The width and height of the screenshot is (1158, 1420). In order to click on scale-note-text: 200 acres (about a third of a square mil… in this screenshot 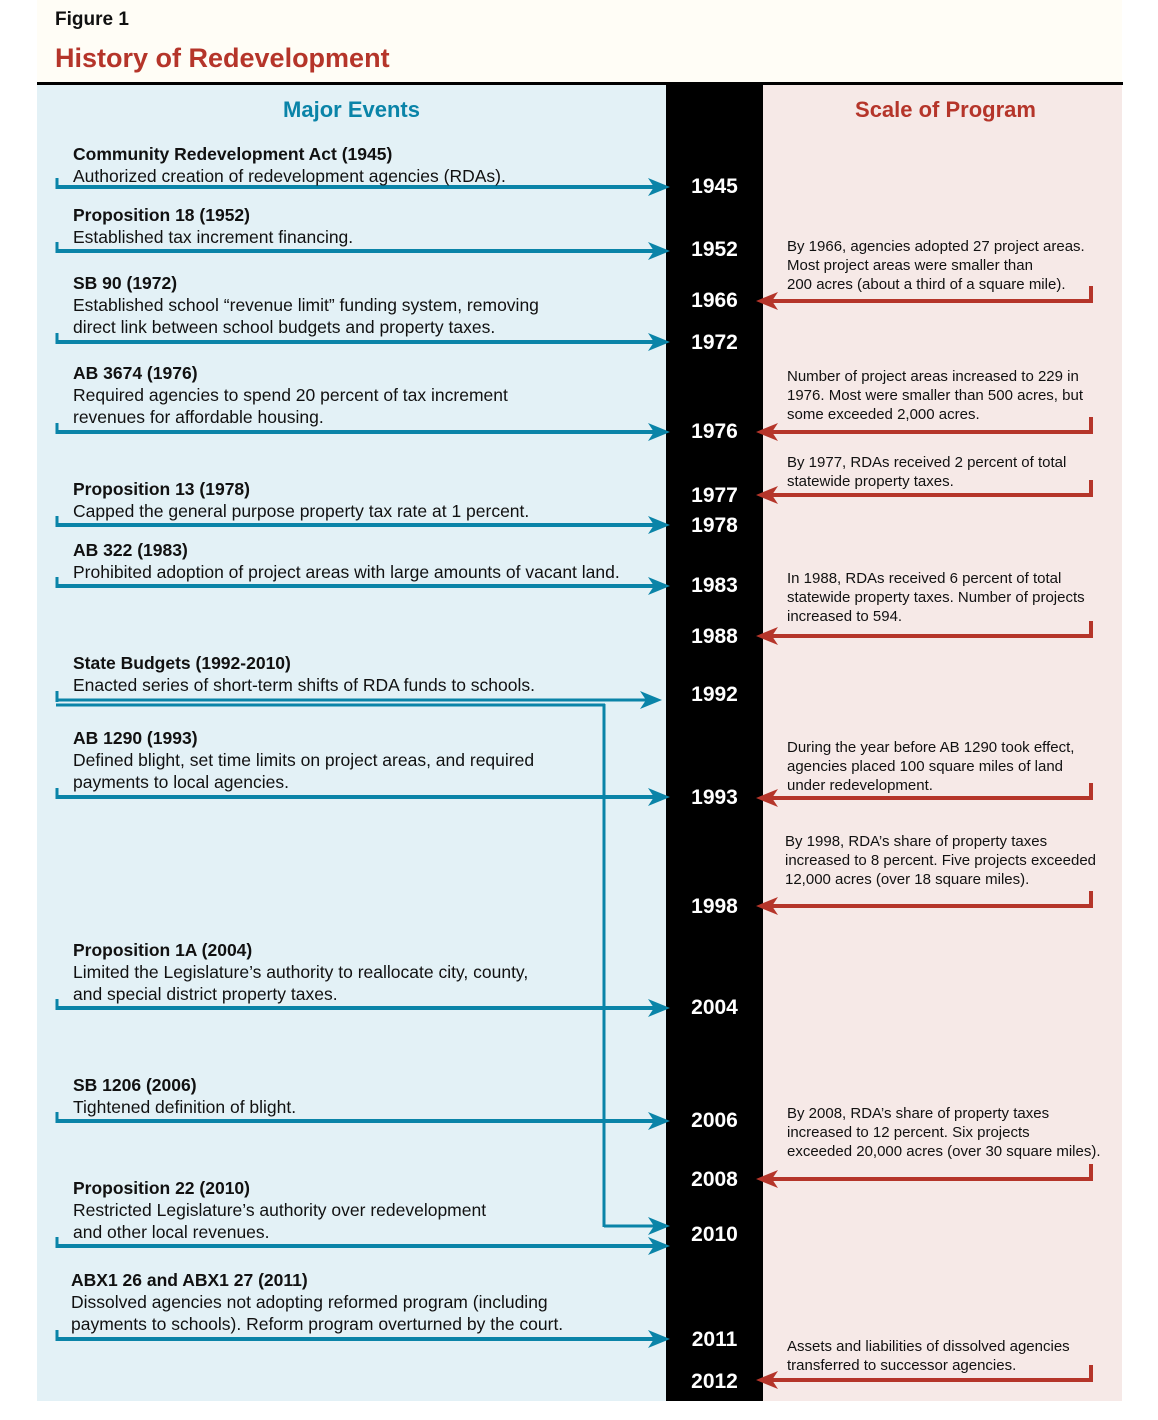, I will do `click(926, 284)`.